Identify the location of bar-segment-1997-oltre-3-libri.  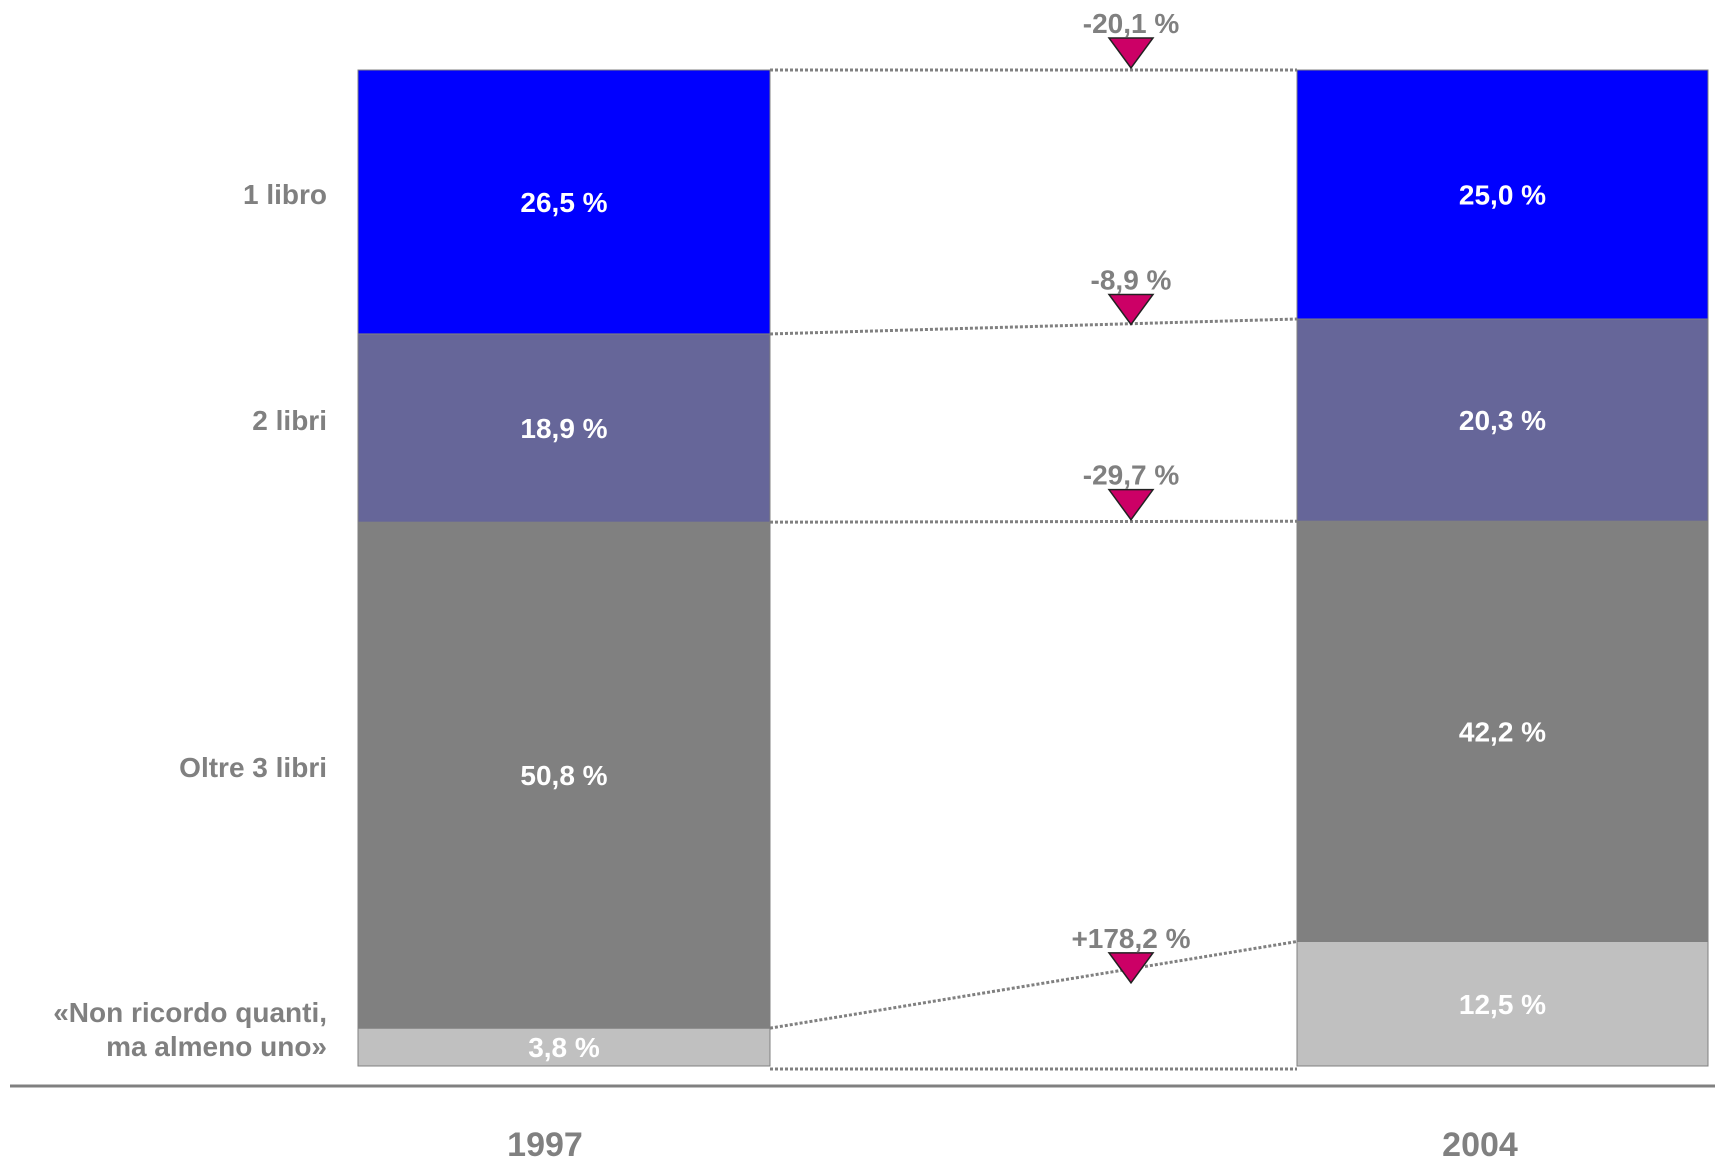
(564, 775).